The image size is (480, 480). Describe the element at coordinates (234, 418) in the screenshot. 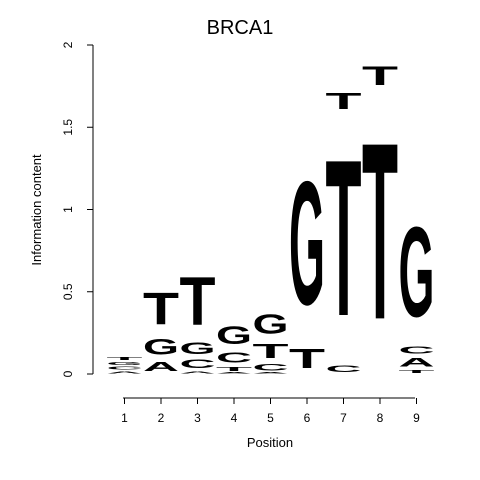

I see `x-tick-label: 4` at that location.